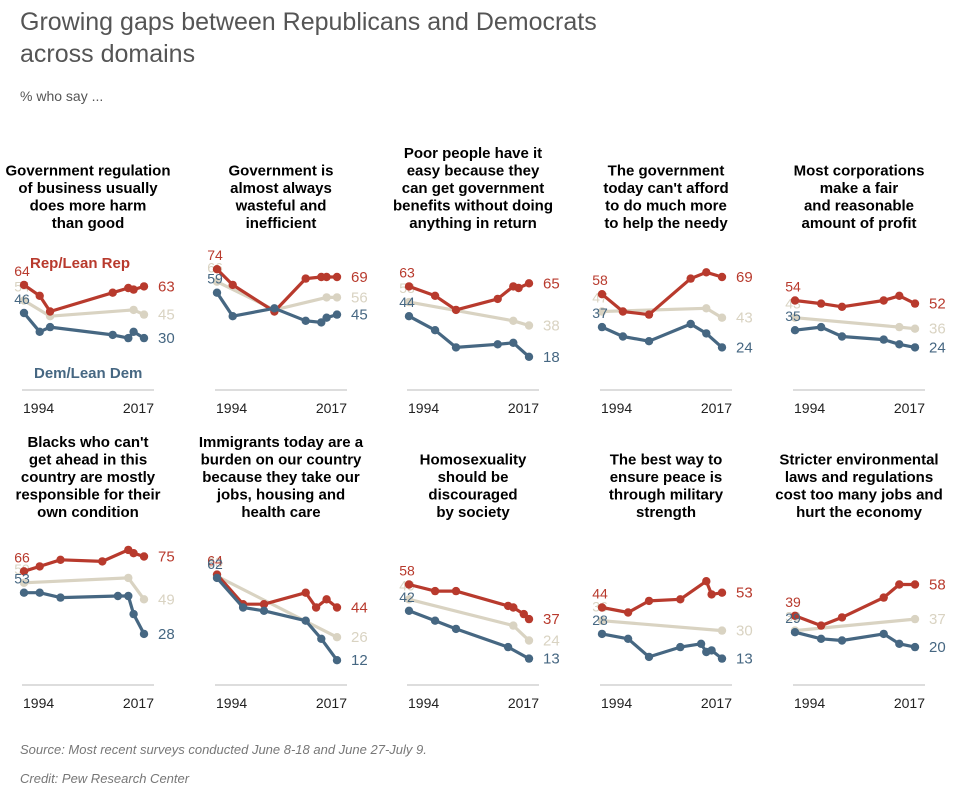 The height and width of the screenshot is (798, 980). I want to click on start-value-label: 66, so click(22, 557).